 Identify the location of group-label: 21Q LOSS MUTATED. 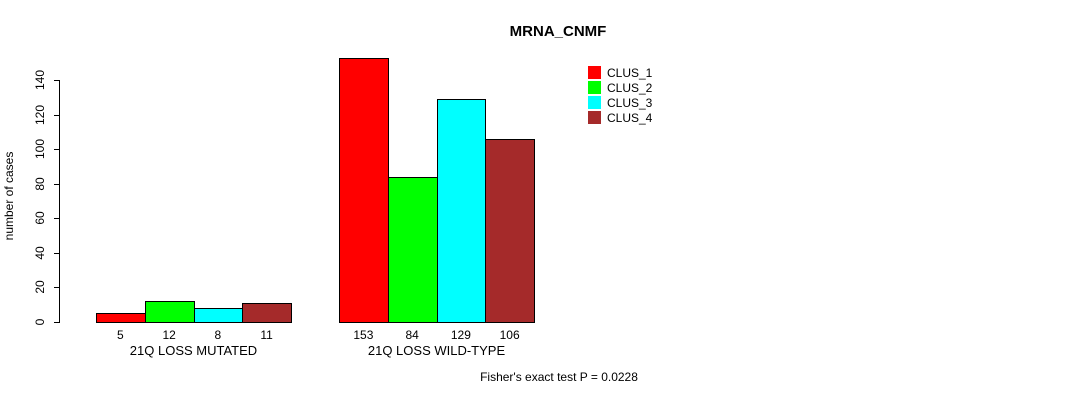
(193, 350).